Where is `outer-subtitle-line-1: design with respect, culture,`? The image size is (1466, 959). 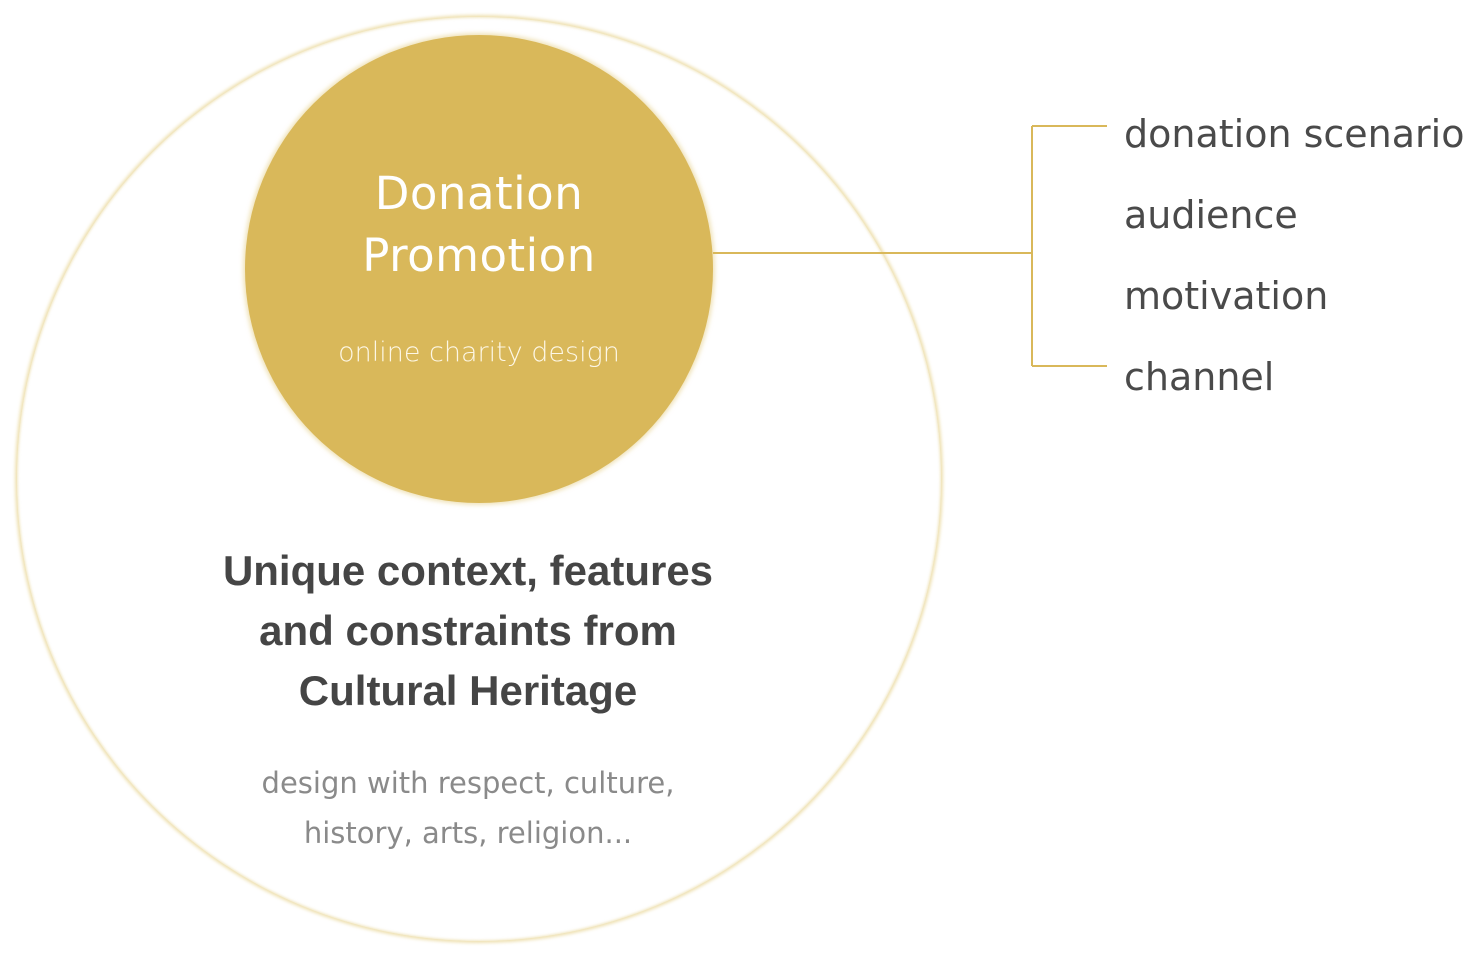 outer-subtitle-line-1: design with respect, culture, is located at coordinates (468, 783).